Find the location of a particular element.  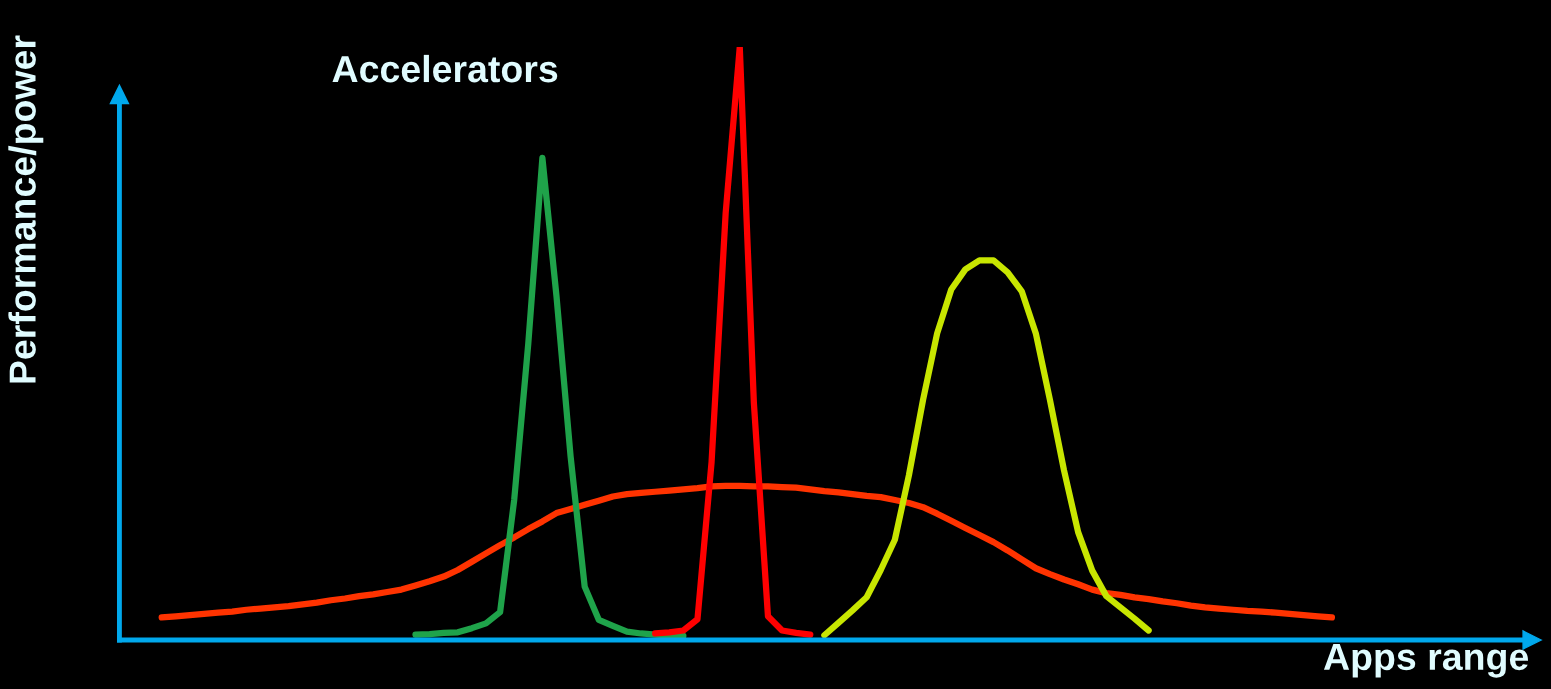

x-axis-title: Apps range is located at coordinates (1426, 660).